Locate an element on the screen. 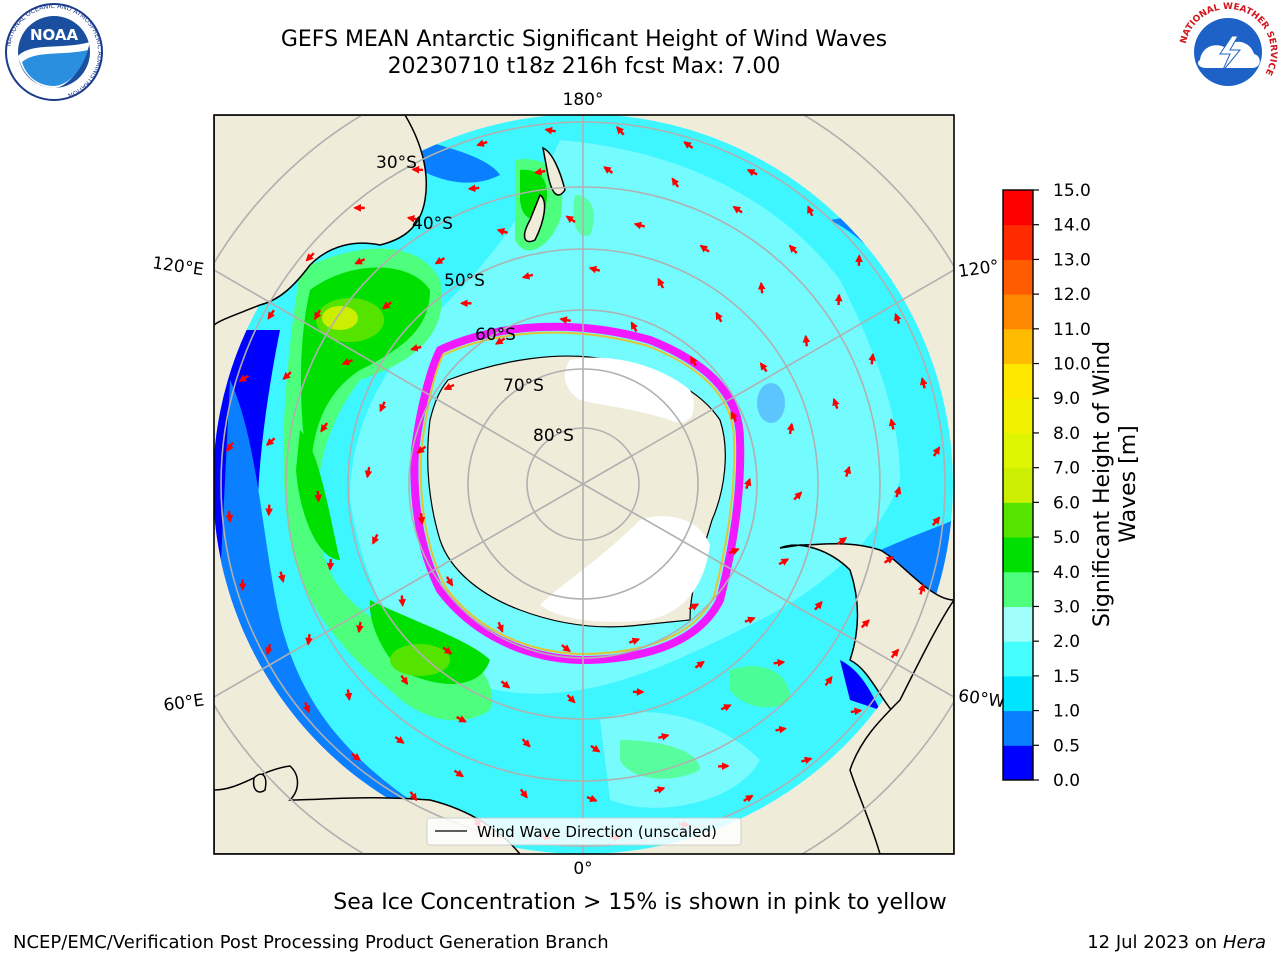 The image size is (1280, 960). colorbar-frame is located at coordinates (1018, 485).